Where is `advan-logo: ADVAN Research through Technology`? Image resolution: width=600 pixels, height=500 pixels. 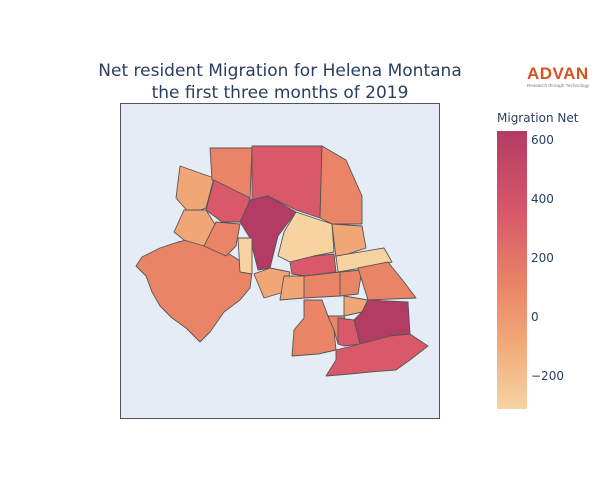
advan-logo: ADVAN Research through Technology is located at coordinates (562, 76).